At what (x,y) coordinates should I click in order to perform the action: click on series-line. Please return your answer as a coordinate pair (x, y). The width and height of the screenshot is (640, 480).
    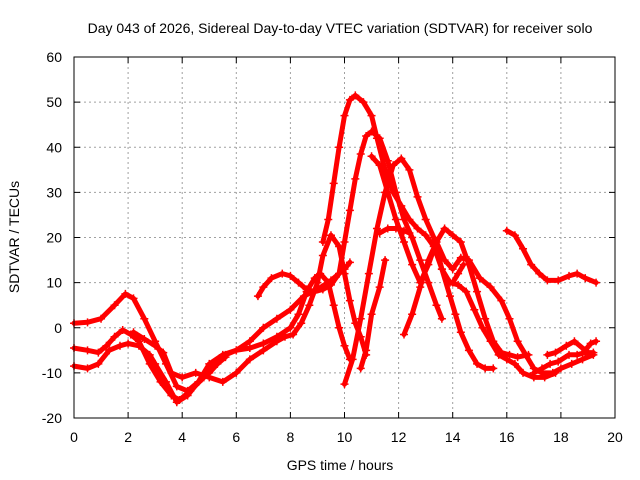
    Looking at the image, I should click on (498, 307).